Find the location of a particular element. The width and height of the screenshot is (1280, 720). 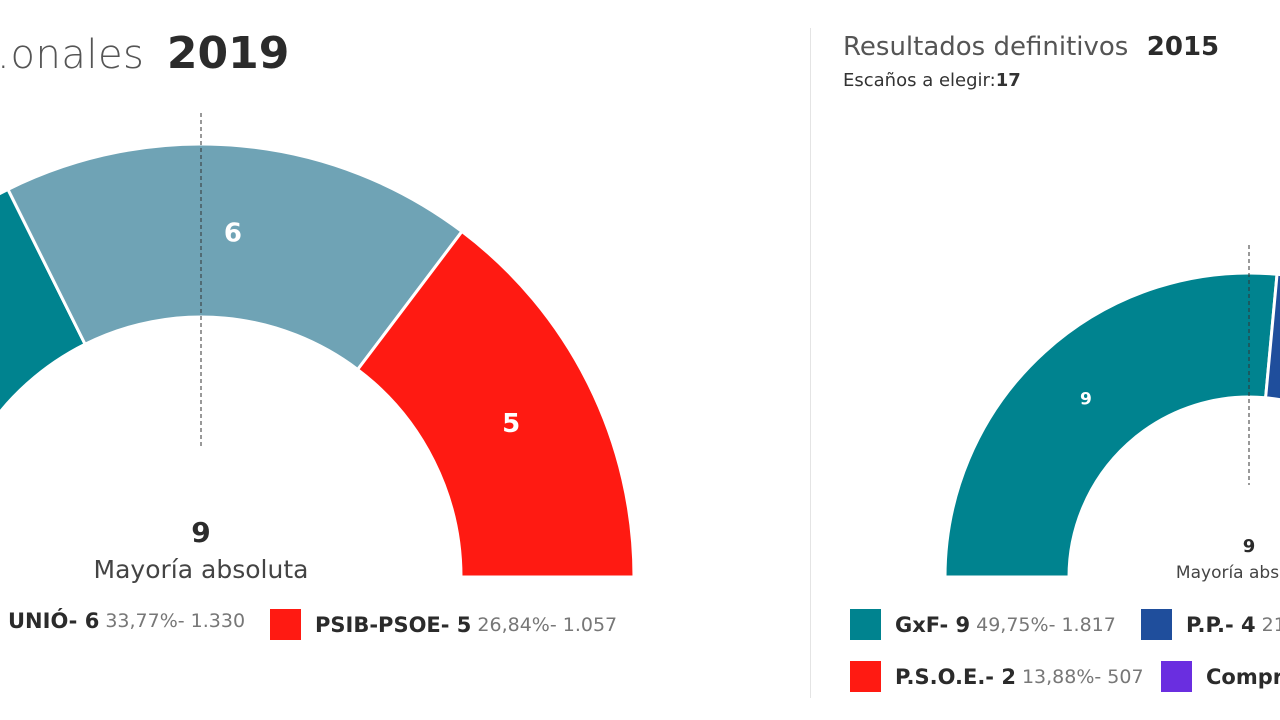

chart-2019-seat-label-1: 6 is located at coordinates (233, 233).